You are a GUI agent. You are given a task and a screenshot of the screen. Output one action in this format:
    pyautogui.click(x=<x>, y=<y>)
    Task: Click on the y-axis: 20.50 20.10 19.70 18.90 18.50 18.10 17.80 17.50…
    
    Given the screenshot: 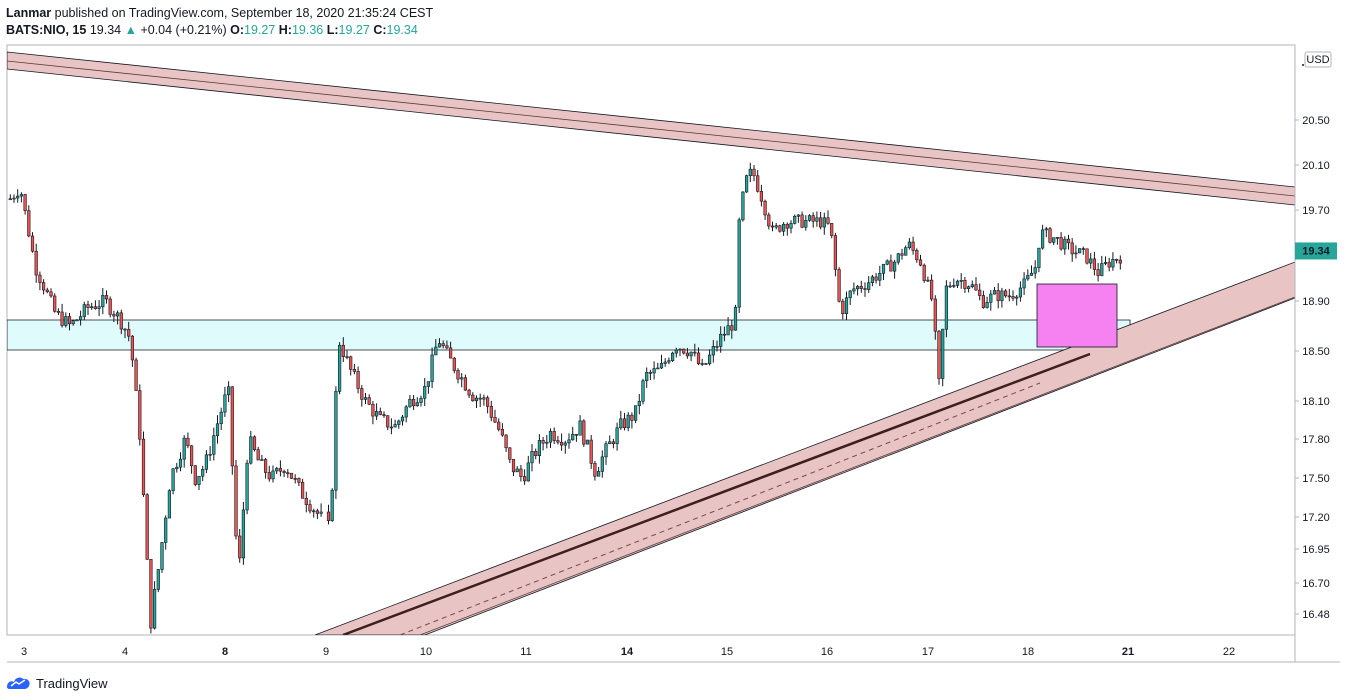 What is the action you would take?
    pyautogui.click(x=1312, y=368)
    